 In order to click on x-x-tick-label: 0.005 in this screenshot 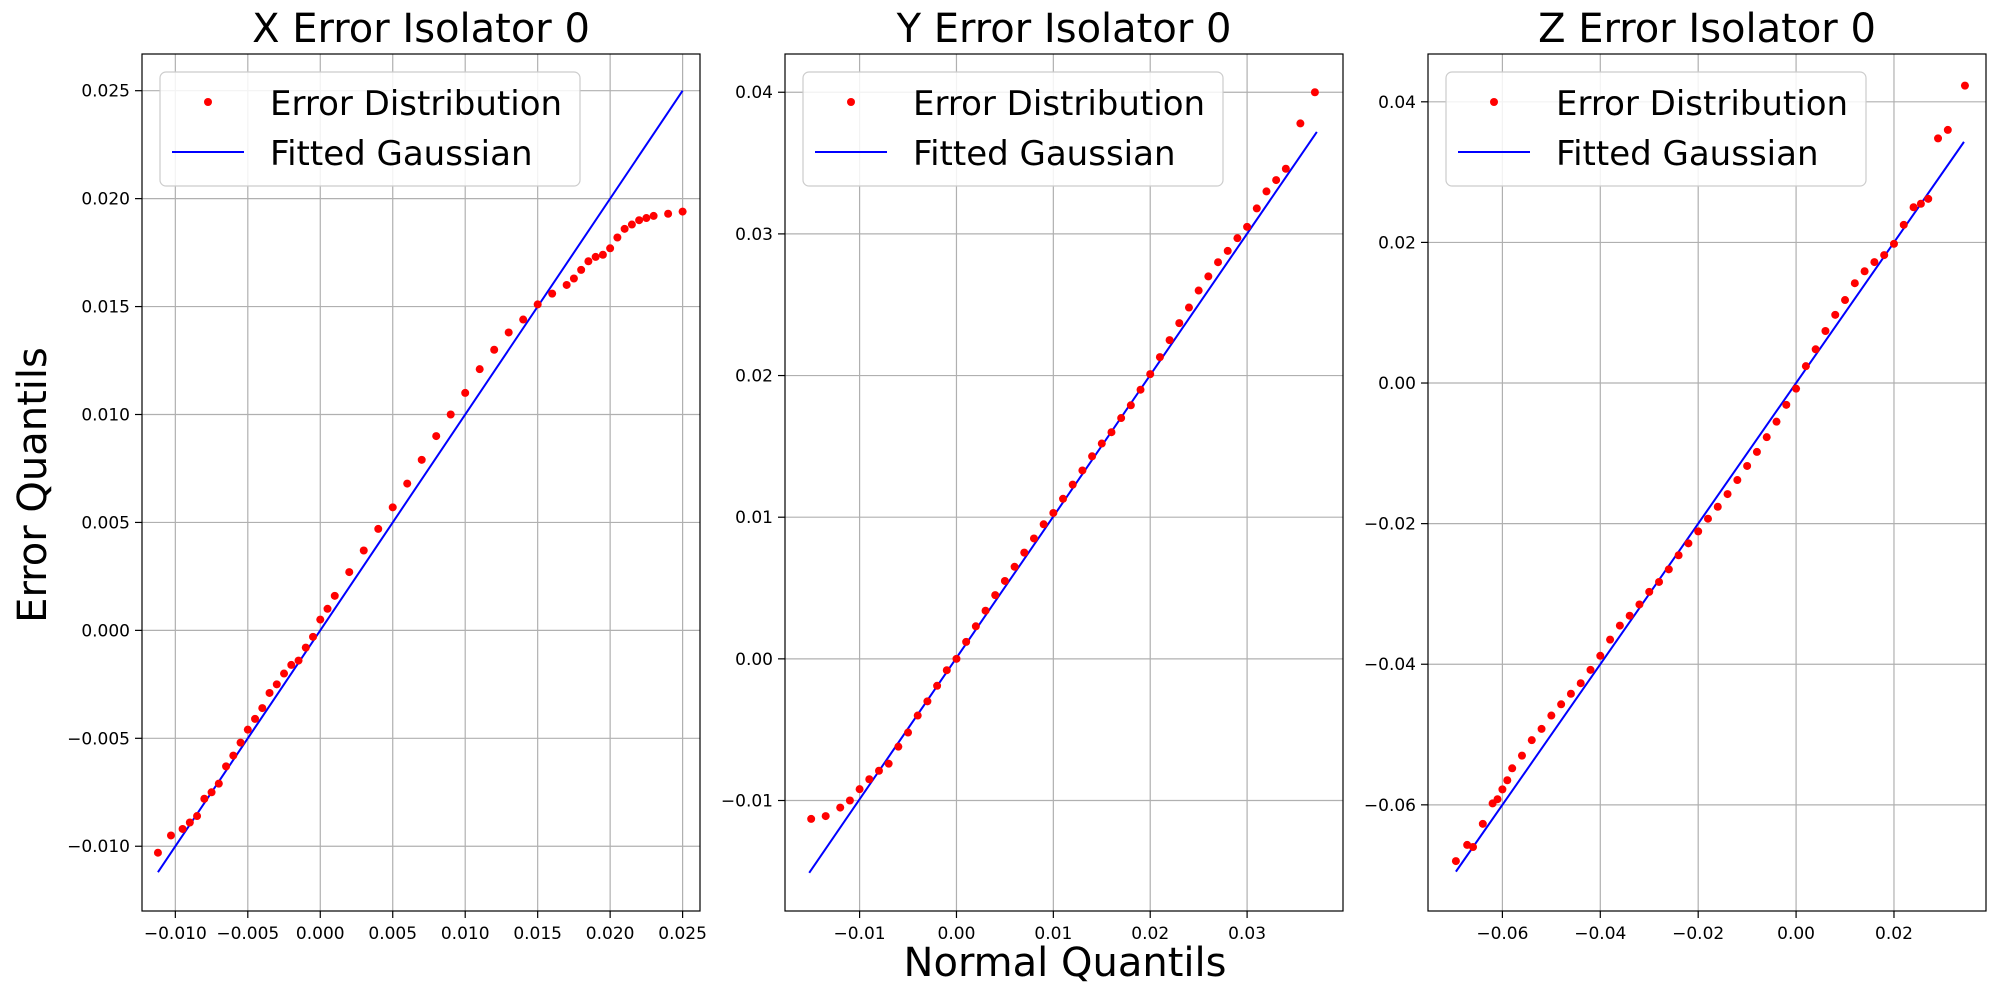, I will do `click(392, 934)`.